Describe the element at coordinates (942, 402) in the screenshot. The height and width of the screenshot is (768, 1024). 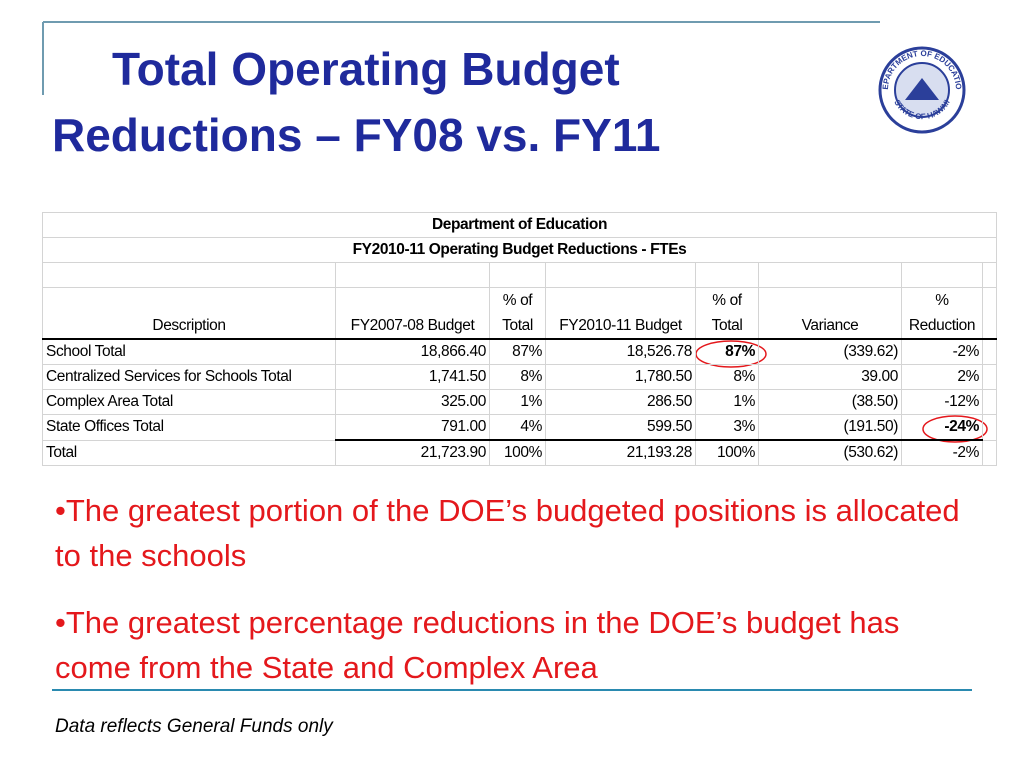
I see `cell: -12%` at that location.